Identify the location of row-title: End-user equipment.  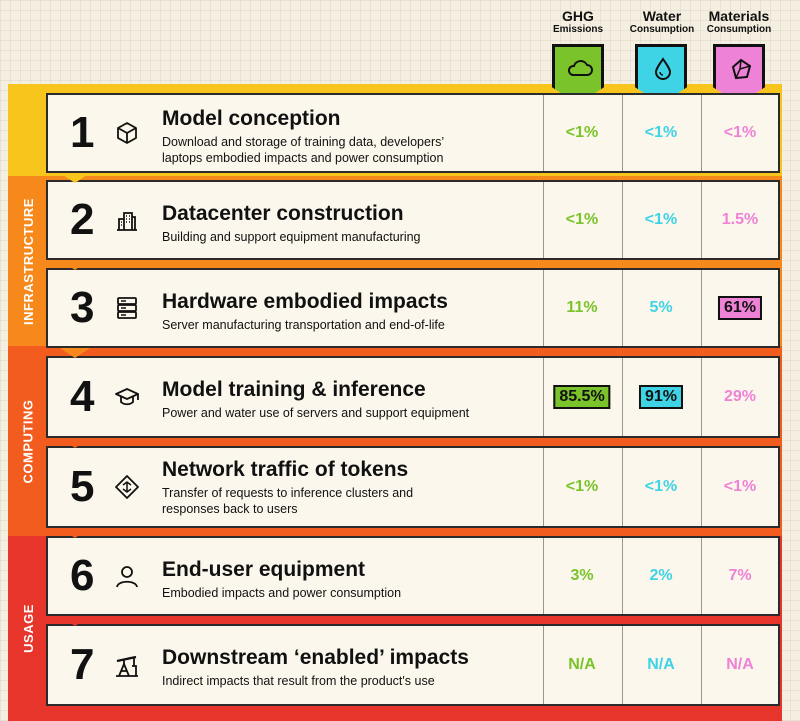
(264, 569).